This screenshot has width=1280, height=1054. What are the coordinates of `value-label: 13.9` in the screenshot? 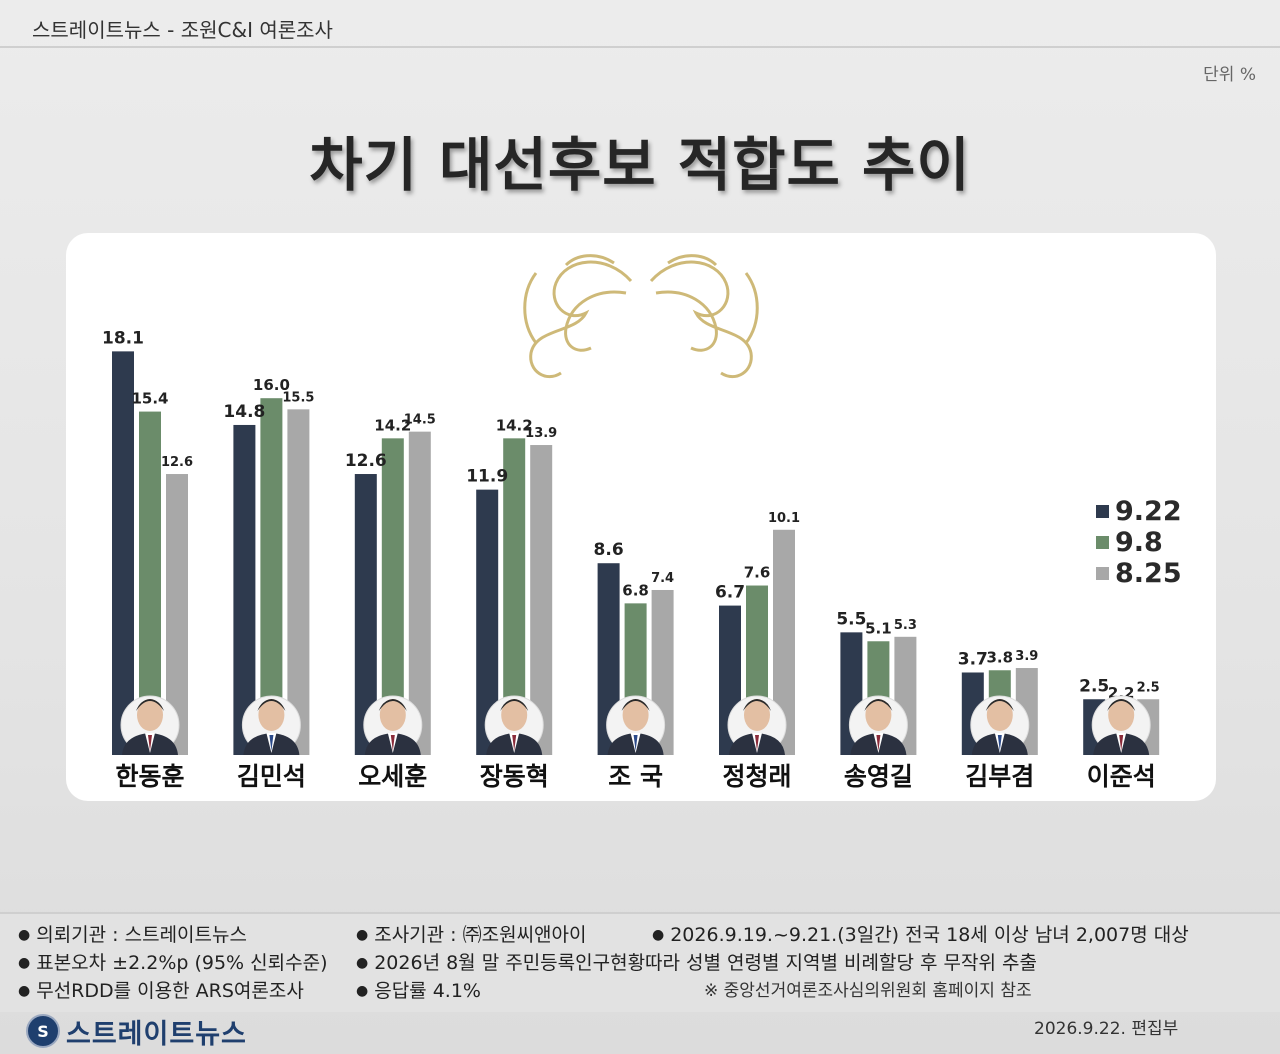 It's located at (541, 433).